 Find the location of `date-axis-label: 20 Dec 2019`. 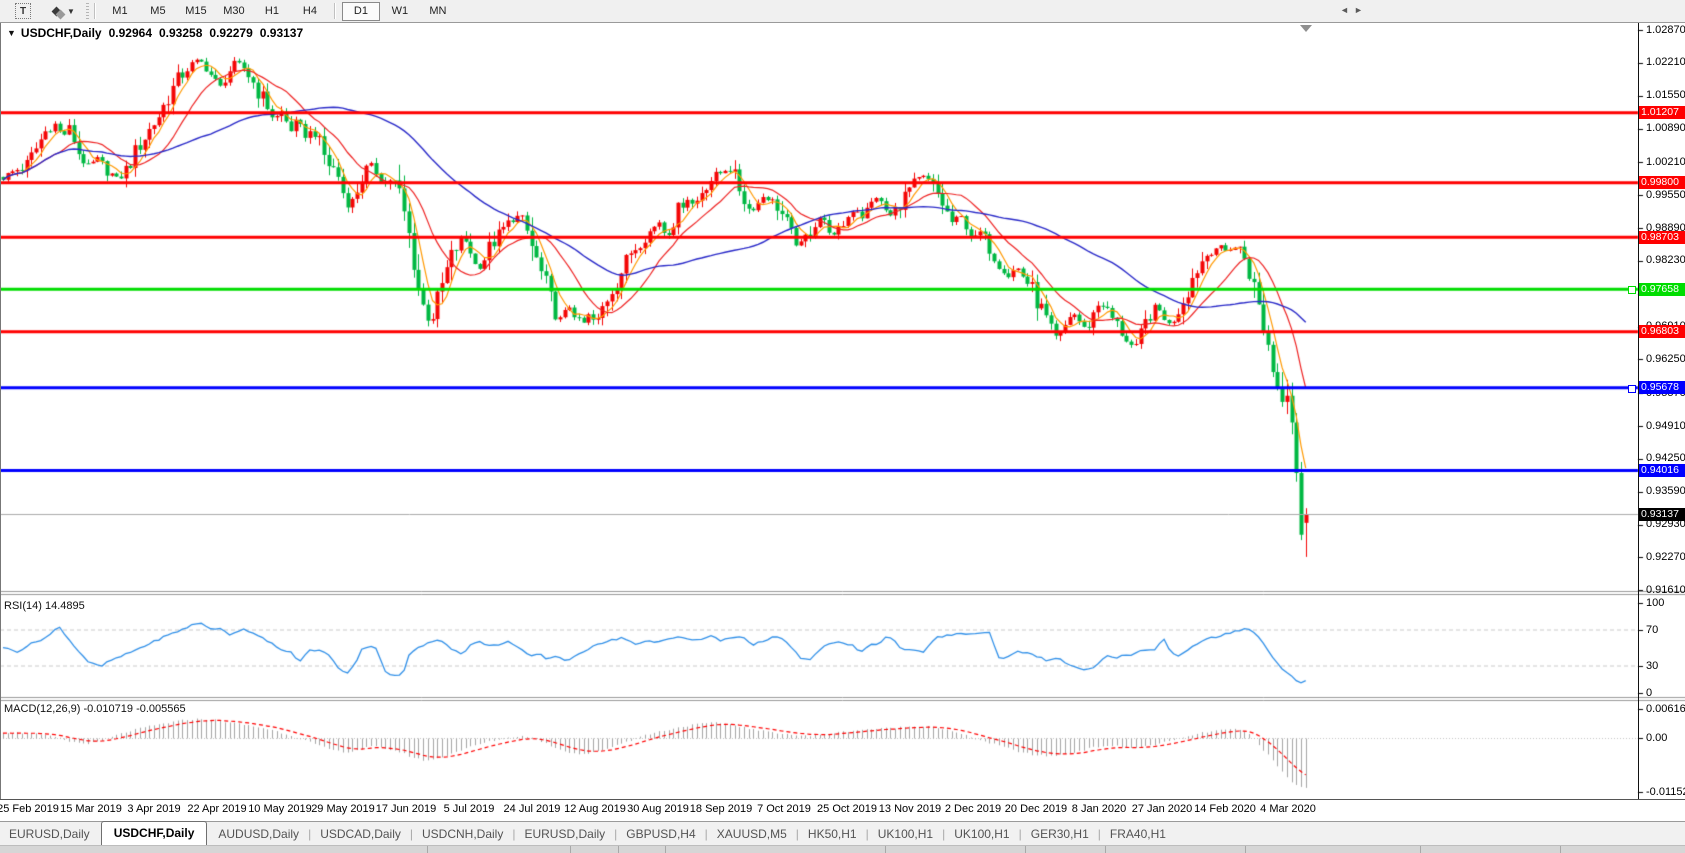

date-axis-label: 20 Dec 2019 is located at coordinates (1036, 809).